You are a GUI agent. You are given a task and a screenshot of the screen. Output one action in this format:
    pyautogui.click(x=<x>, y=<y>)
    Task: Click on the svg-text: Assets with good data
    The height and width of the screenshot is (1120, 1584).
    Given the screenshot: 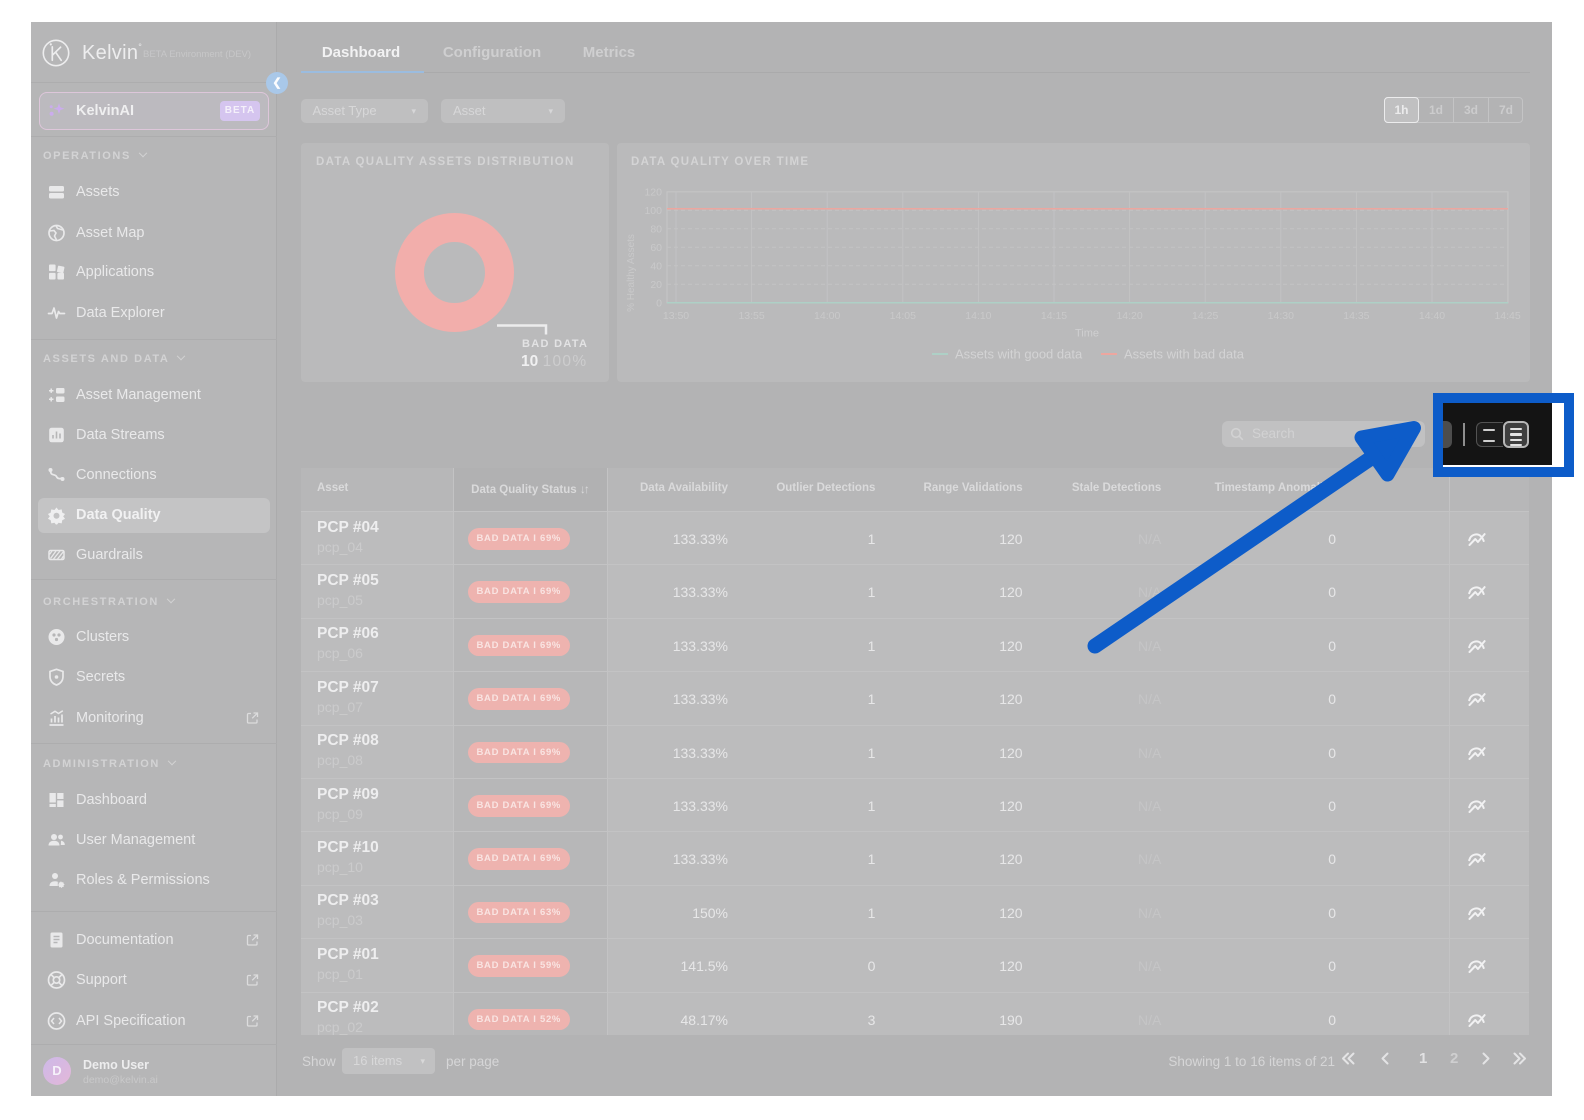 What is the action you would take?
    pyautogui.click(x=1019, y=354)
    